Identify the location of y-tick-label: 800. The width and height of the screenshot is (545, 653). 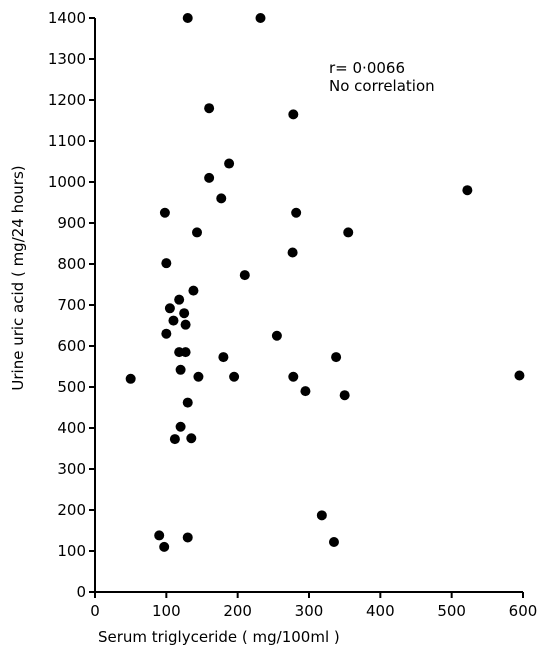
(71, 264).